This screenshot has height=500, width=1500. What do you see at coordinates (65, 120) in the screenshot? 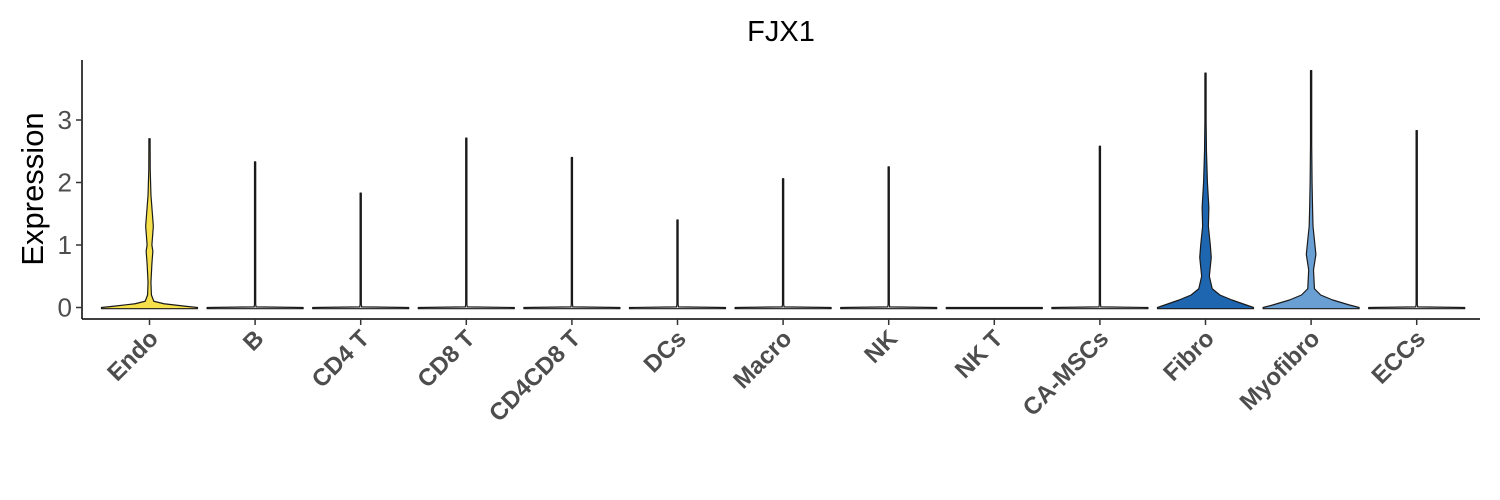
I see `y-tick-label: 3` at bounding box center [65, 120].